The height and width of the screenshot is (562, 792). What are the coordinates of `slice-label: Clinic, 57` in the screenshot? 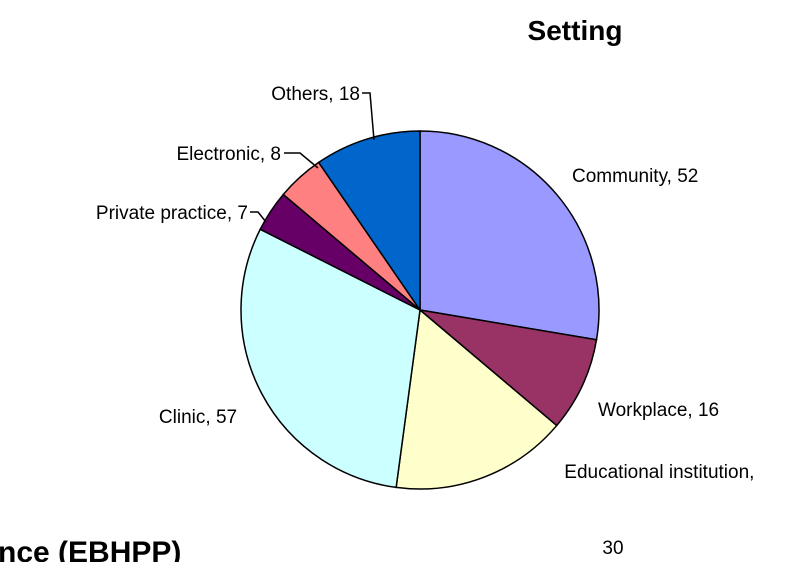 It's located at (198, 417).